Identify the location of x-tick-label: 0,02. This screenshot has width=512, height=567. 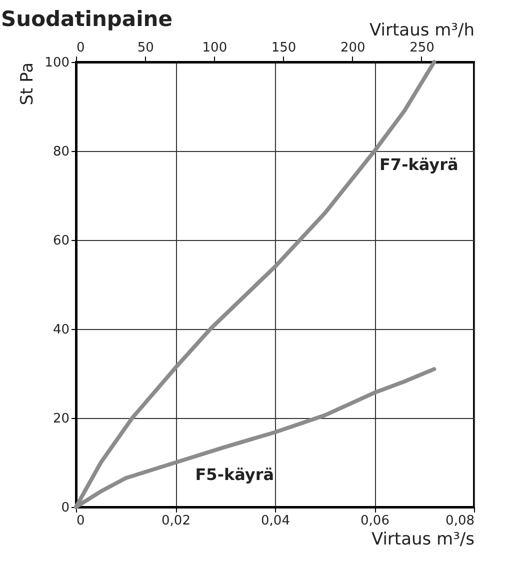
(176, 521).